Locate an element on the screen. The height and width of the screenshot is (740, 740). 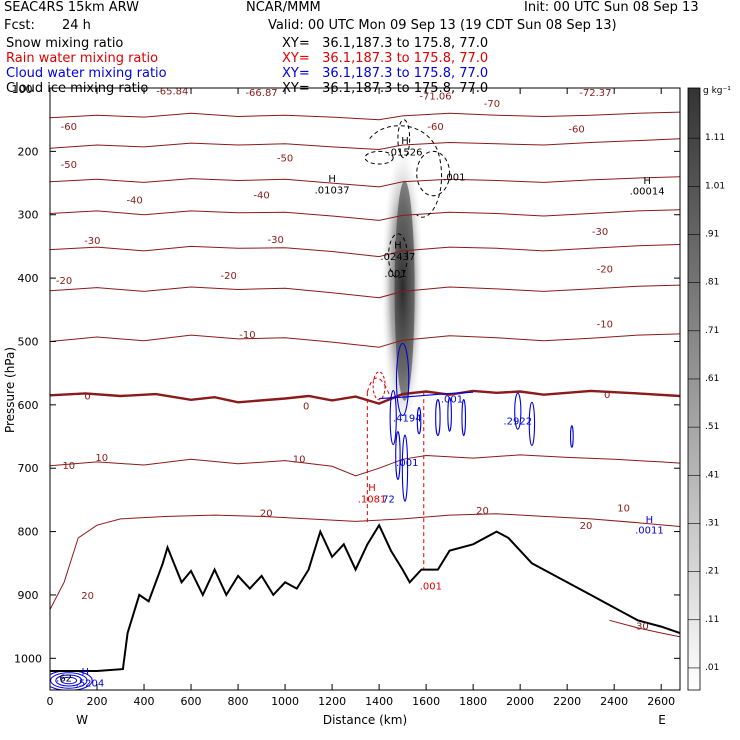
y-tick-label: 400 is located at coordinates (28, 278).